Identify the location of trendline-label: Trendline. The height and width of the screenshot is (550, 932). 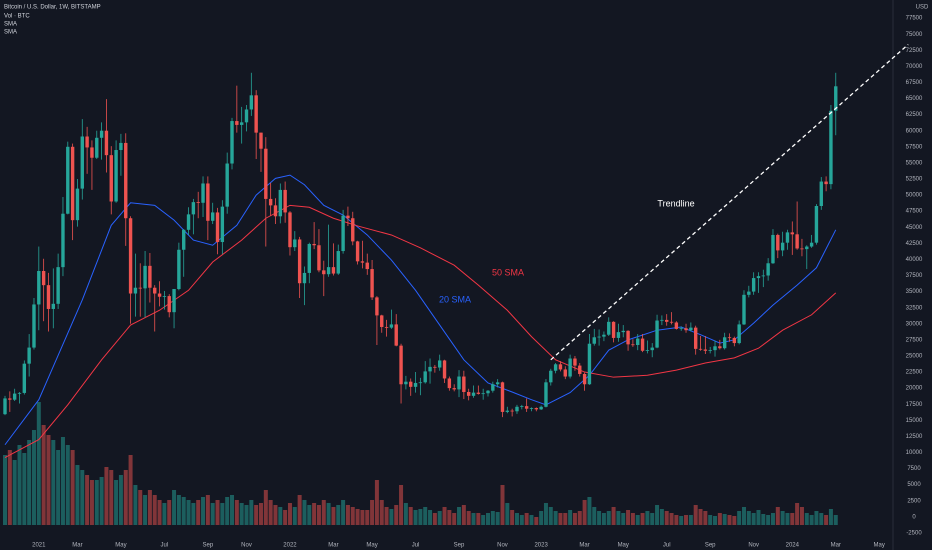
(675, 203).